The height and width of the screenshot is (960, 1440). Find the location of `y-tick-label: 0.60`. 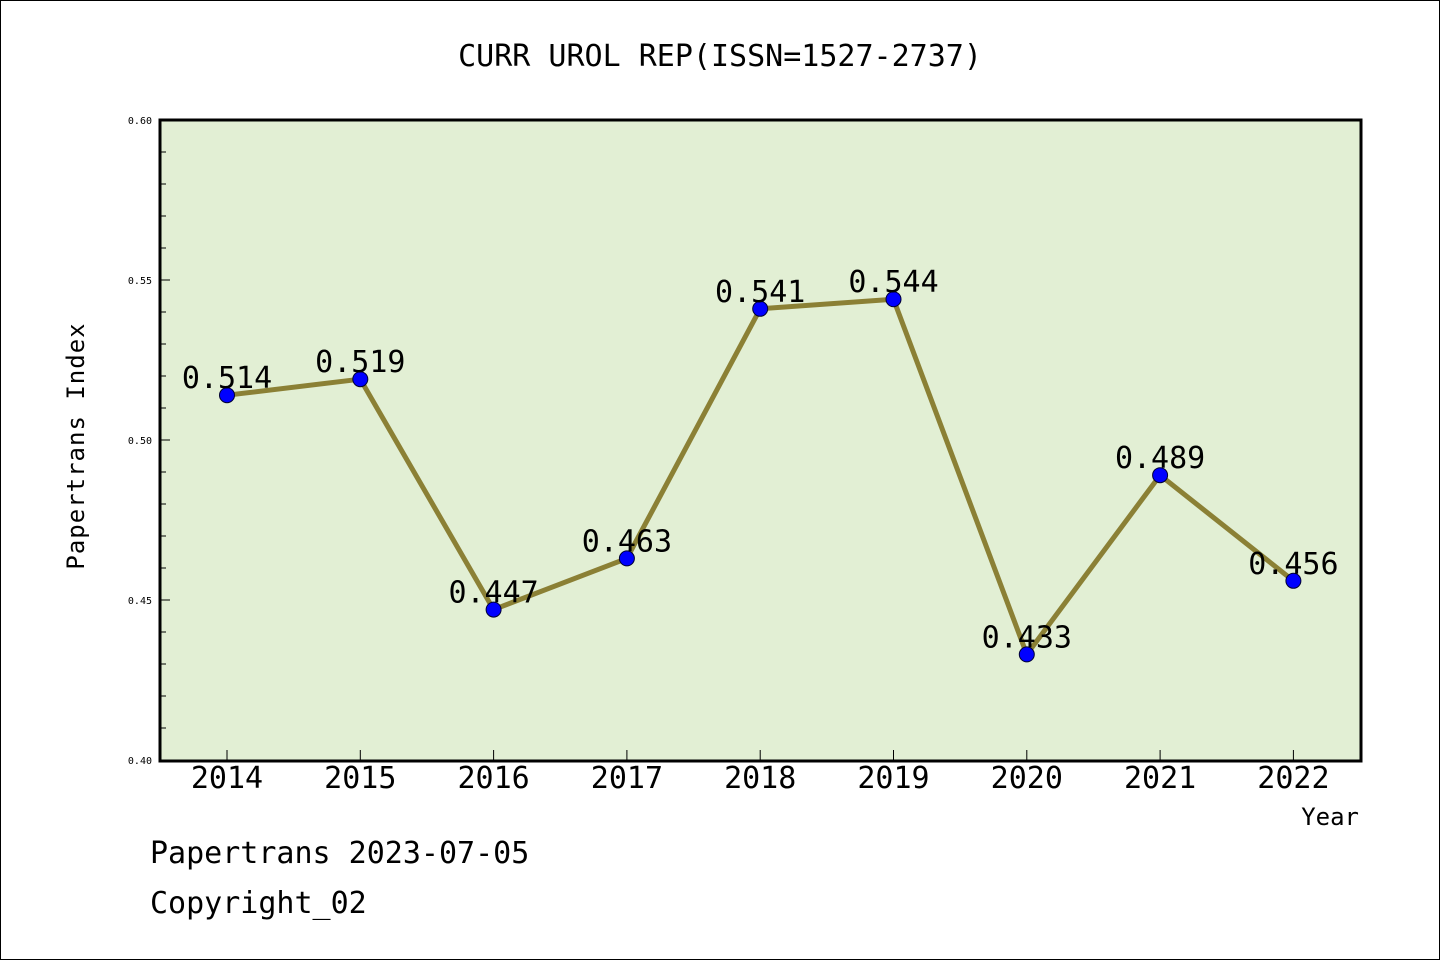

y-tick-label: 0.60 is located at coordinates (140, 121).